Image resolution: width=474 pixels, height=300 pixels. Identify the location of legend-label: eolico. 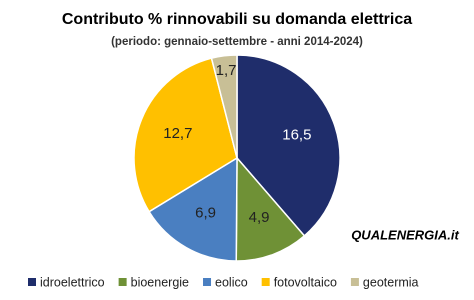
(231, 282).